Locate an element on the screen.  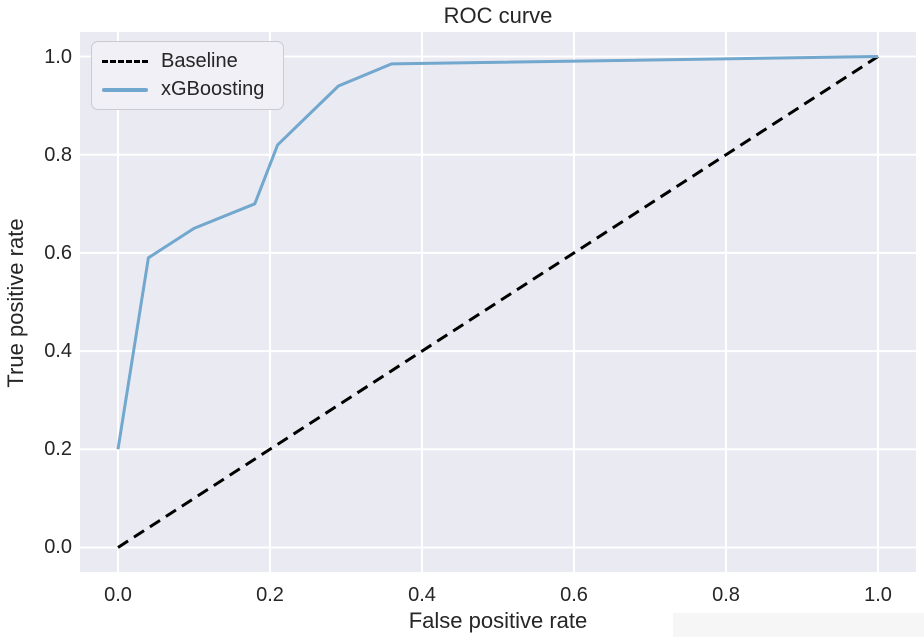
y-tick-label: 1.0 is located at coordinates (58, 56).